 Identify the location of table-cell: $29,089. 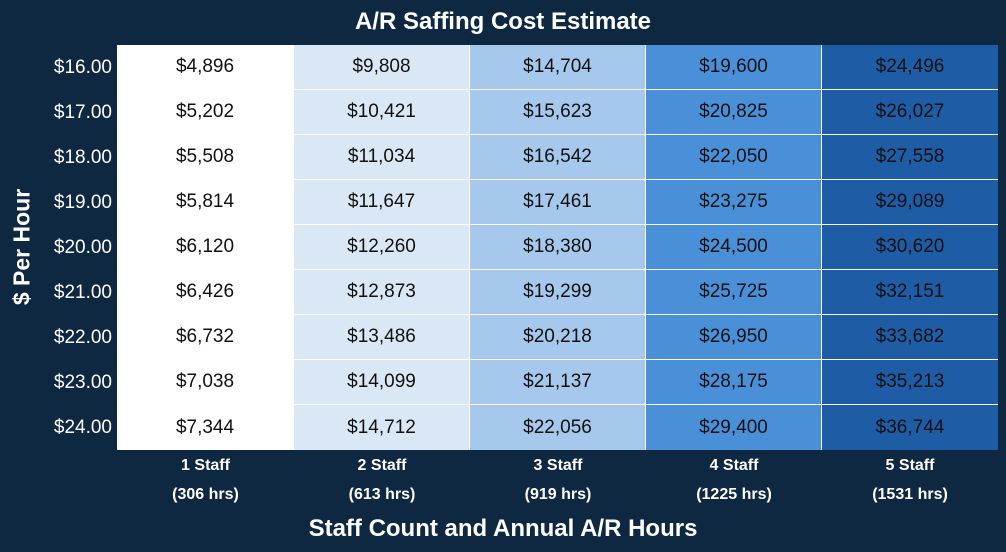
(910, 202).